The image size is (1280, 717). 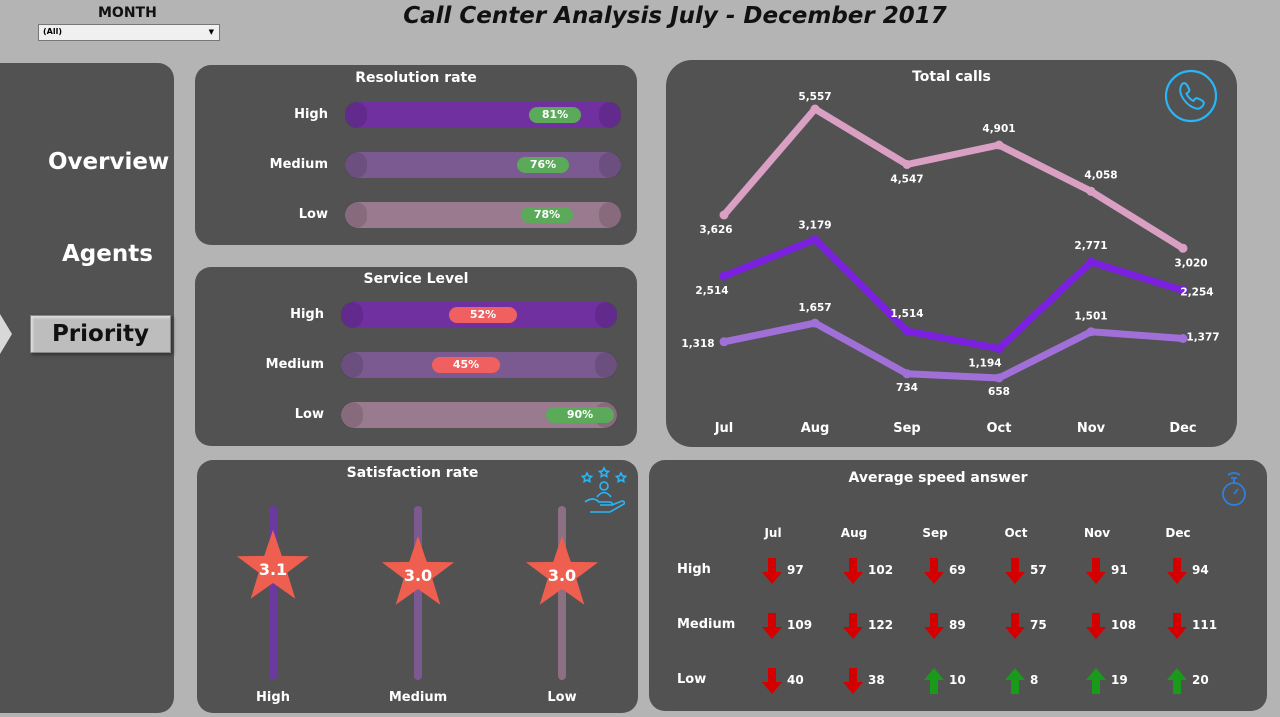 What do you see at coordinates (814, 226) in the screenshot?
I see `data-label: 3,179` at bounding box center [814, 226].